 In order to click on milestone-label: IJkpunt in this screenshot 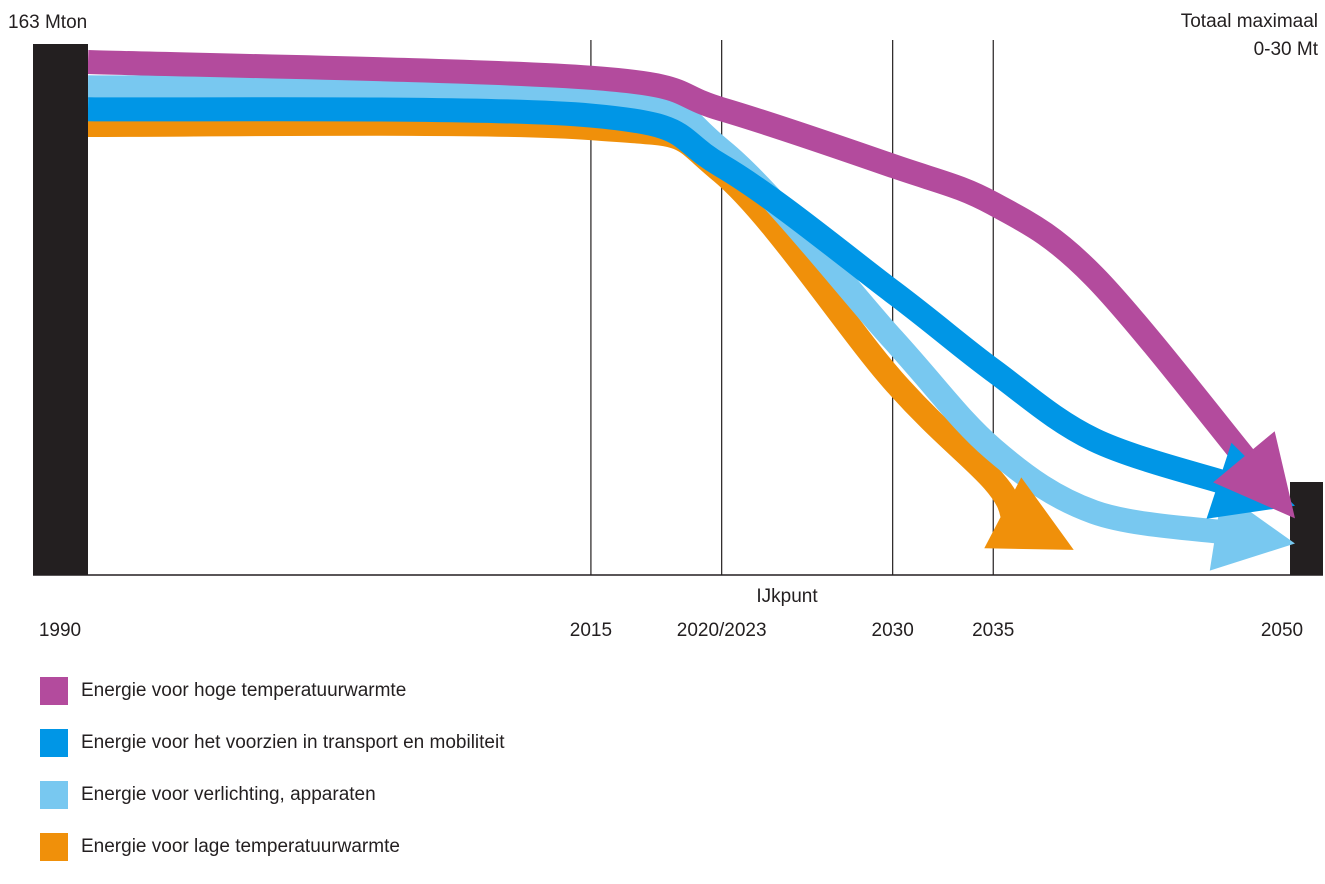, I will do `click(787, 596)`.